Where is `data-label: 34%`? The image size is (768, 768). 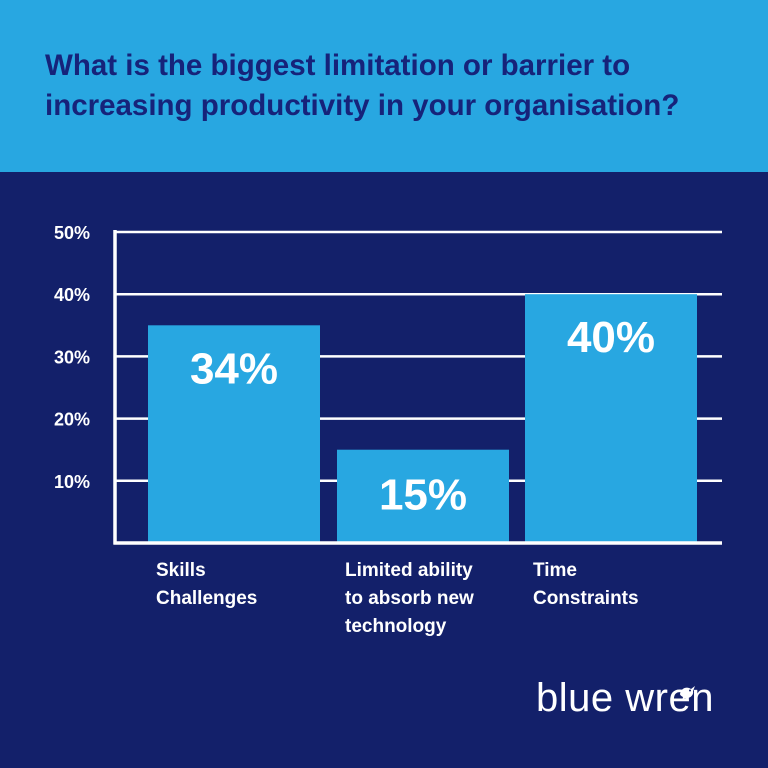
data-label: 34% is located at coordinates (234, 368).